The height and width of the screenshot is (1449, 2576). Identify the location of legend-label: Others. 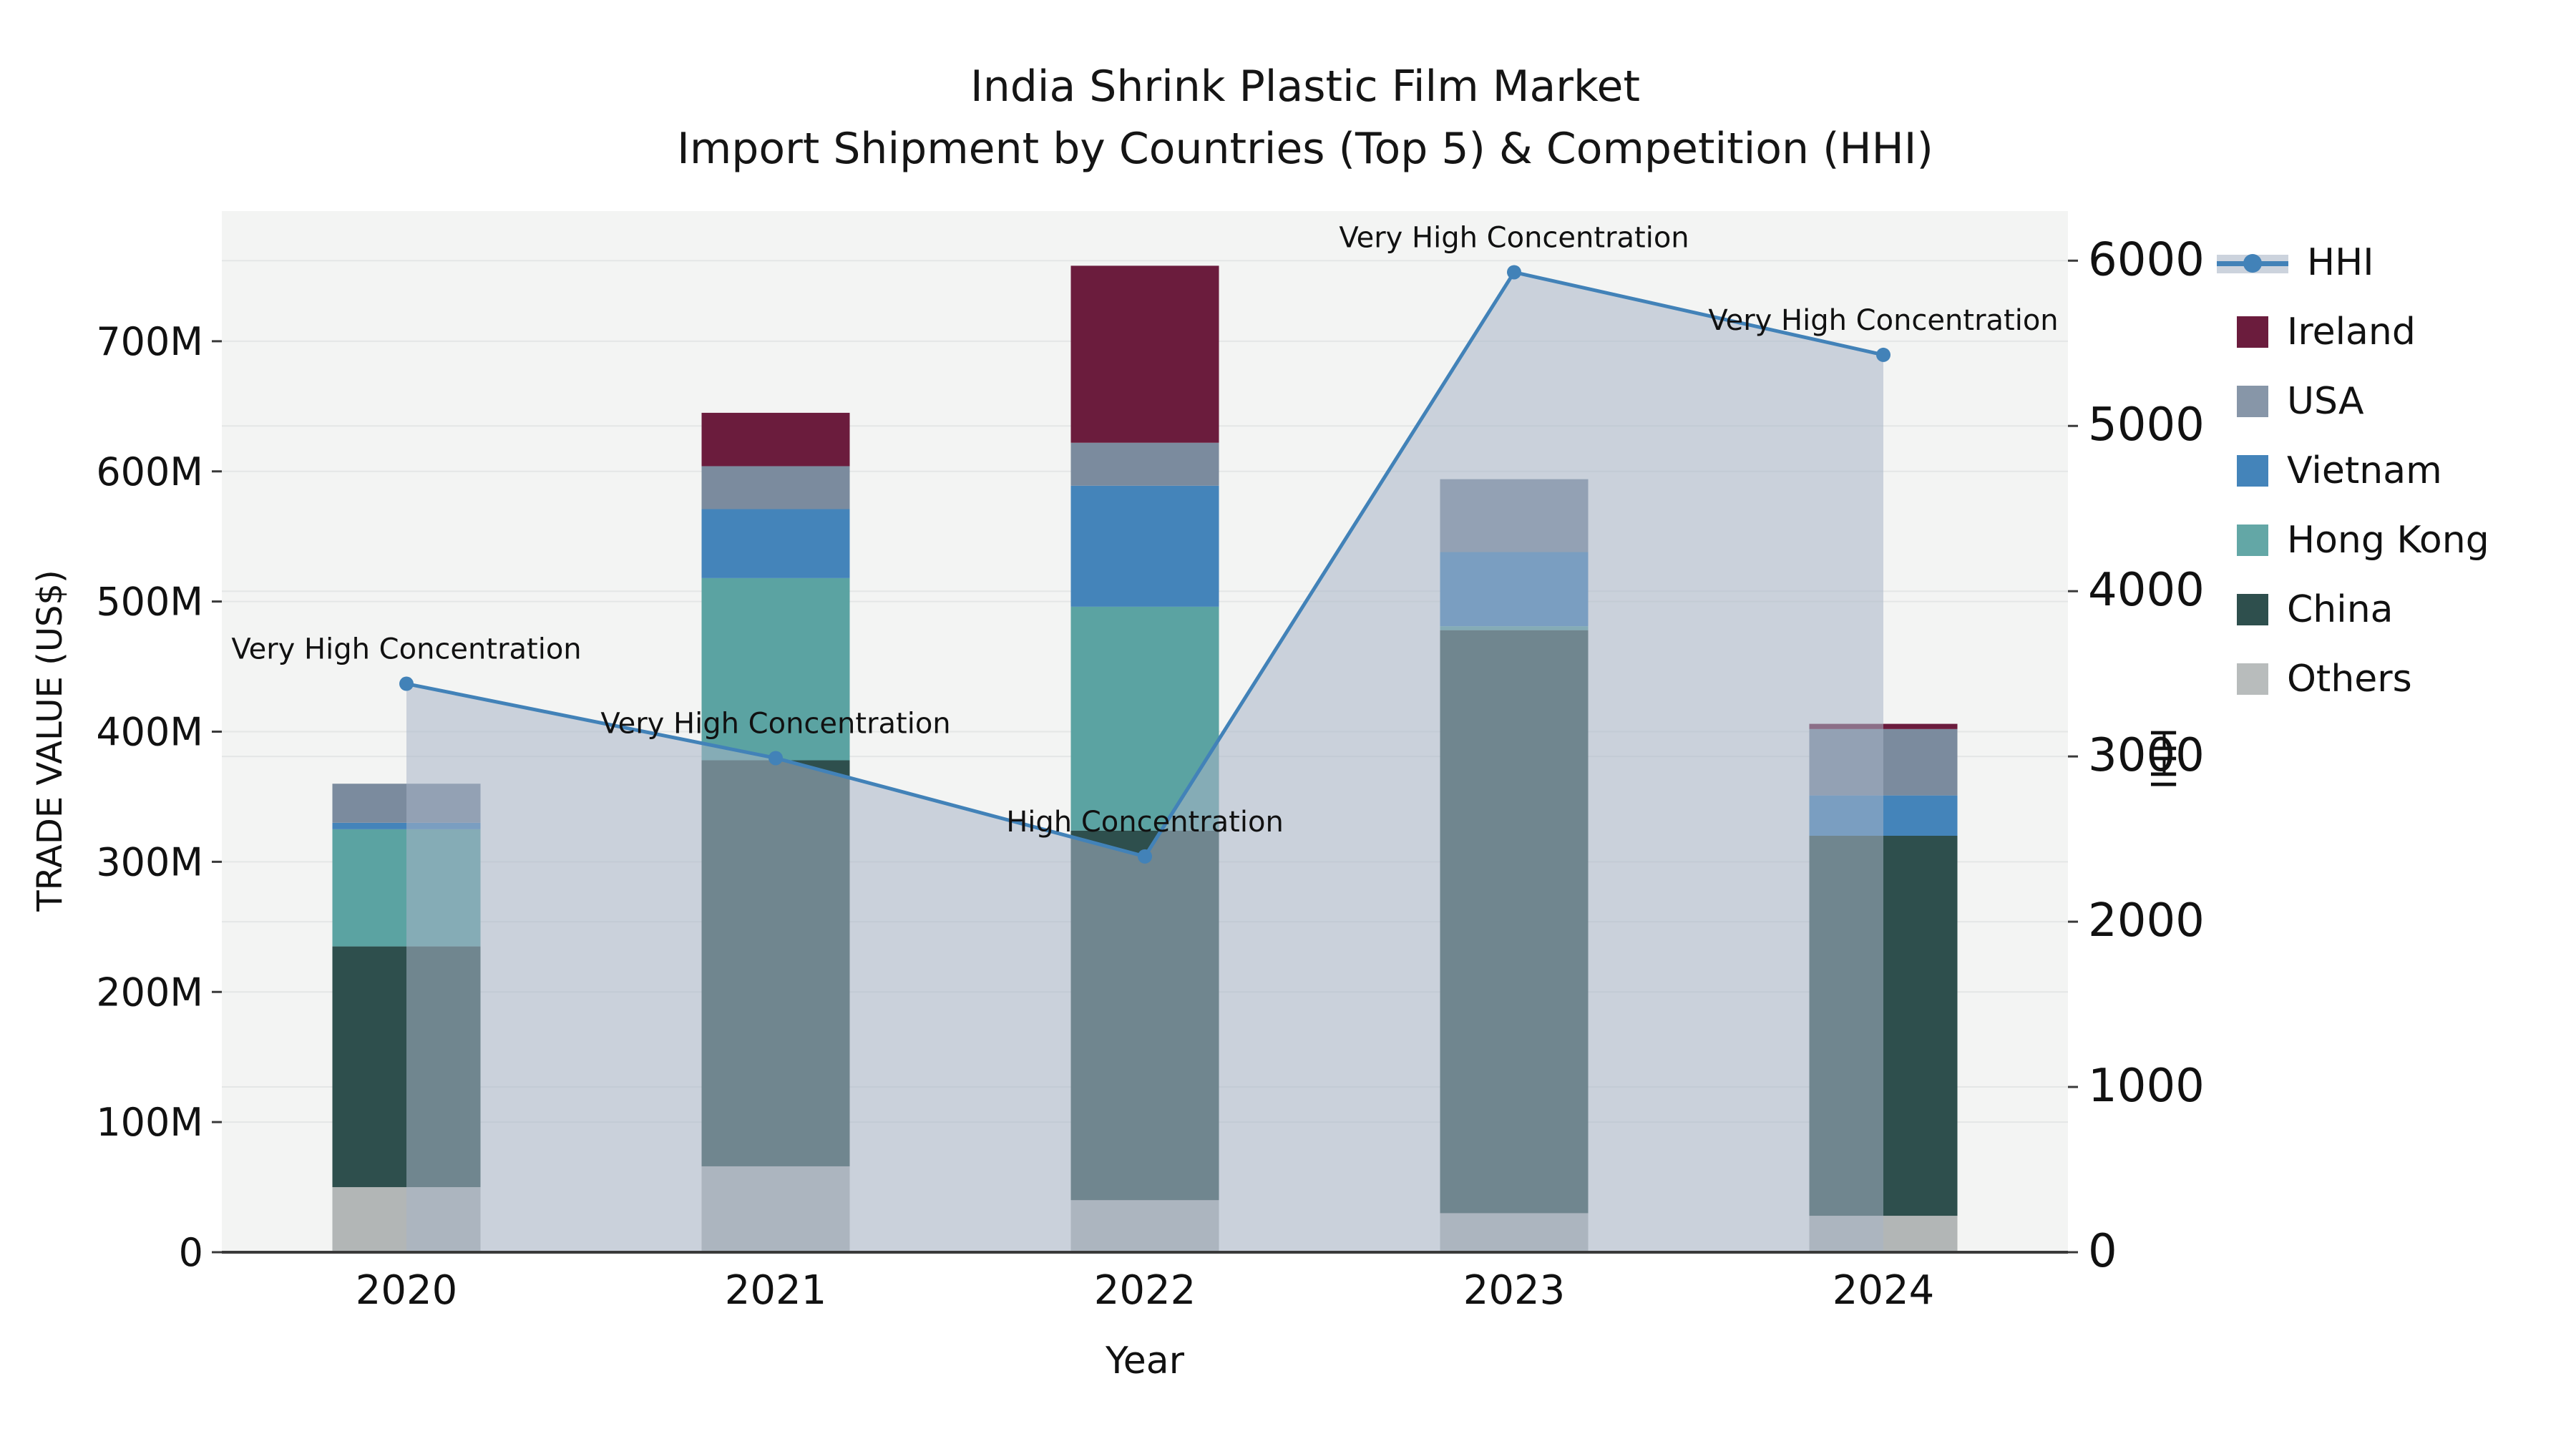
(2349, 679).